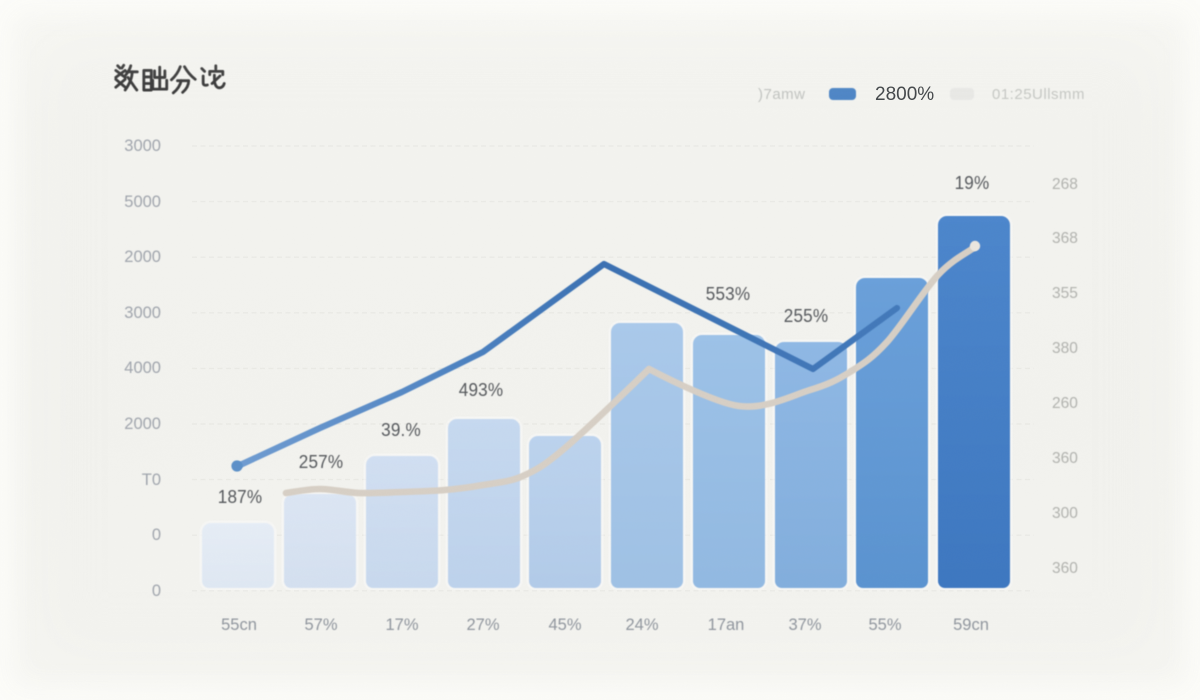 The image size is (1200, 700). Describe the element at coordinates (565, 625) in the screenshot. I see `x-axis-label: 45%` at that location.